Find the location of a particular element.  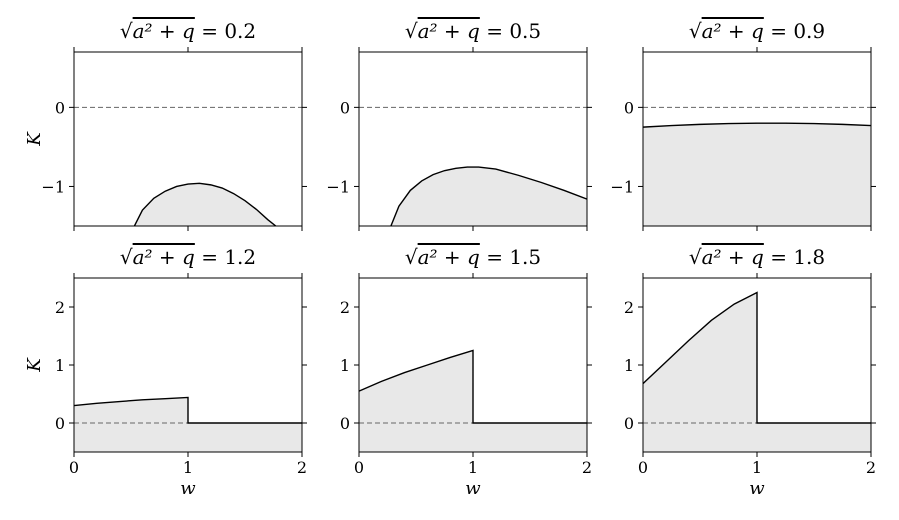

subplot-title: √a² + q = 1.5 is located at coordinates (473, 257).